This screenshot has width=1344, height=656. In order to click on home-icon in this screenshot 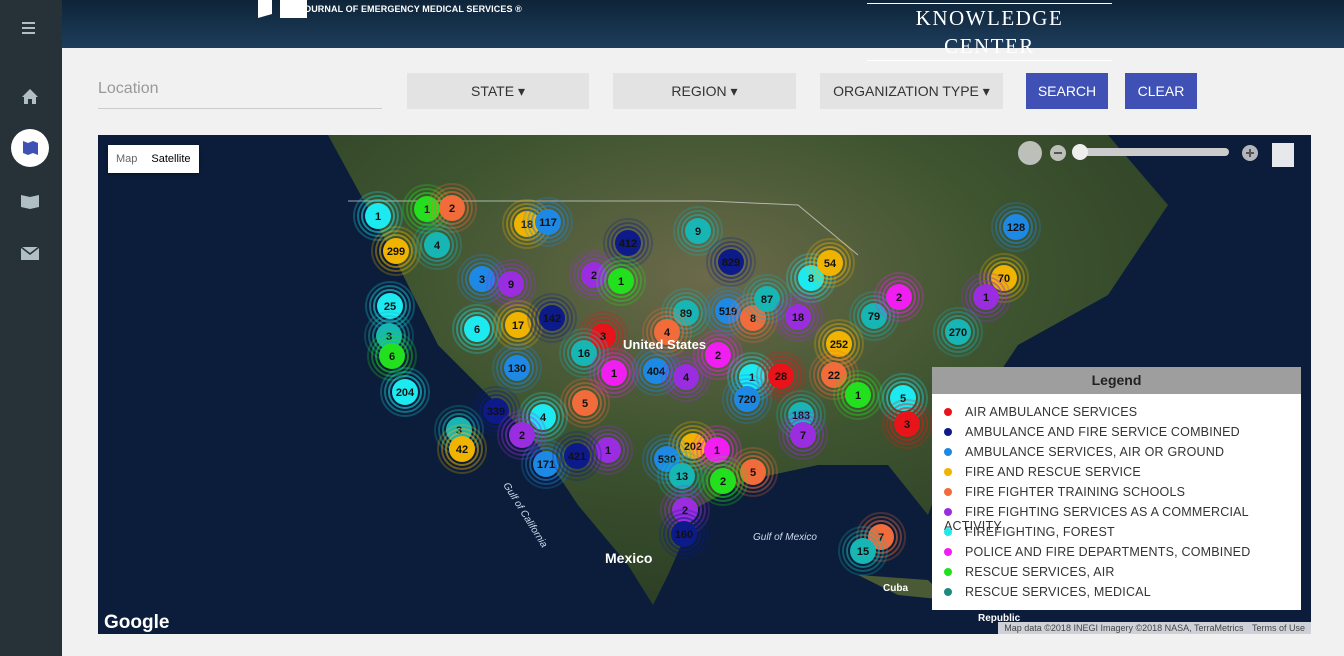, I will do `click(30, 96)`.